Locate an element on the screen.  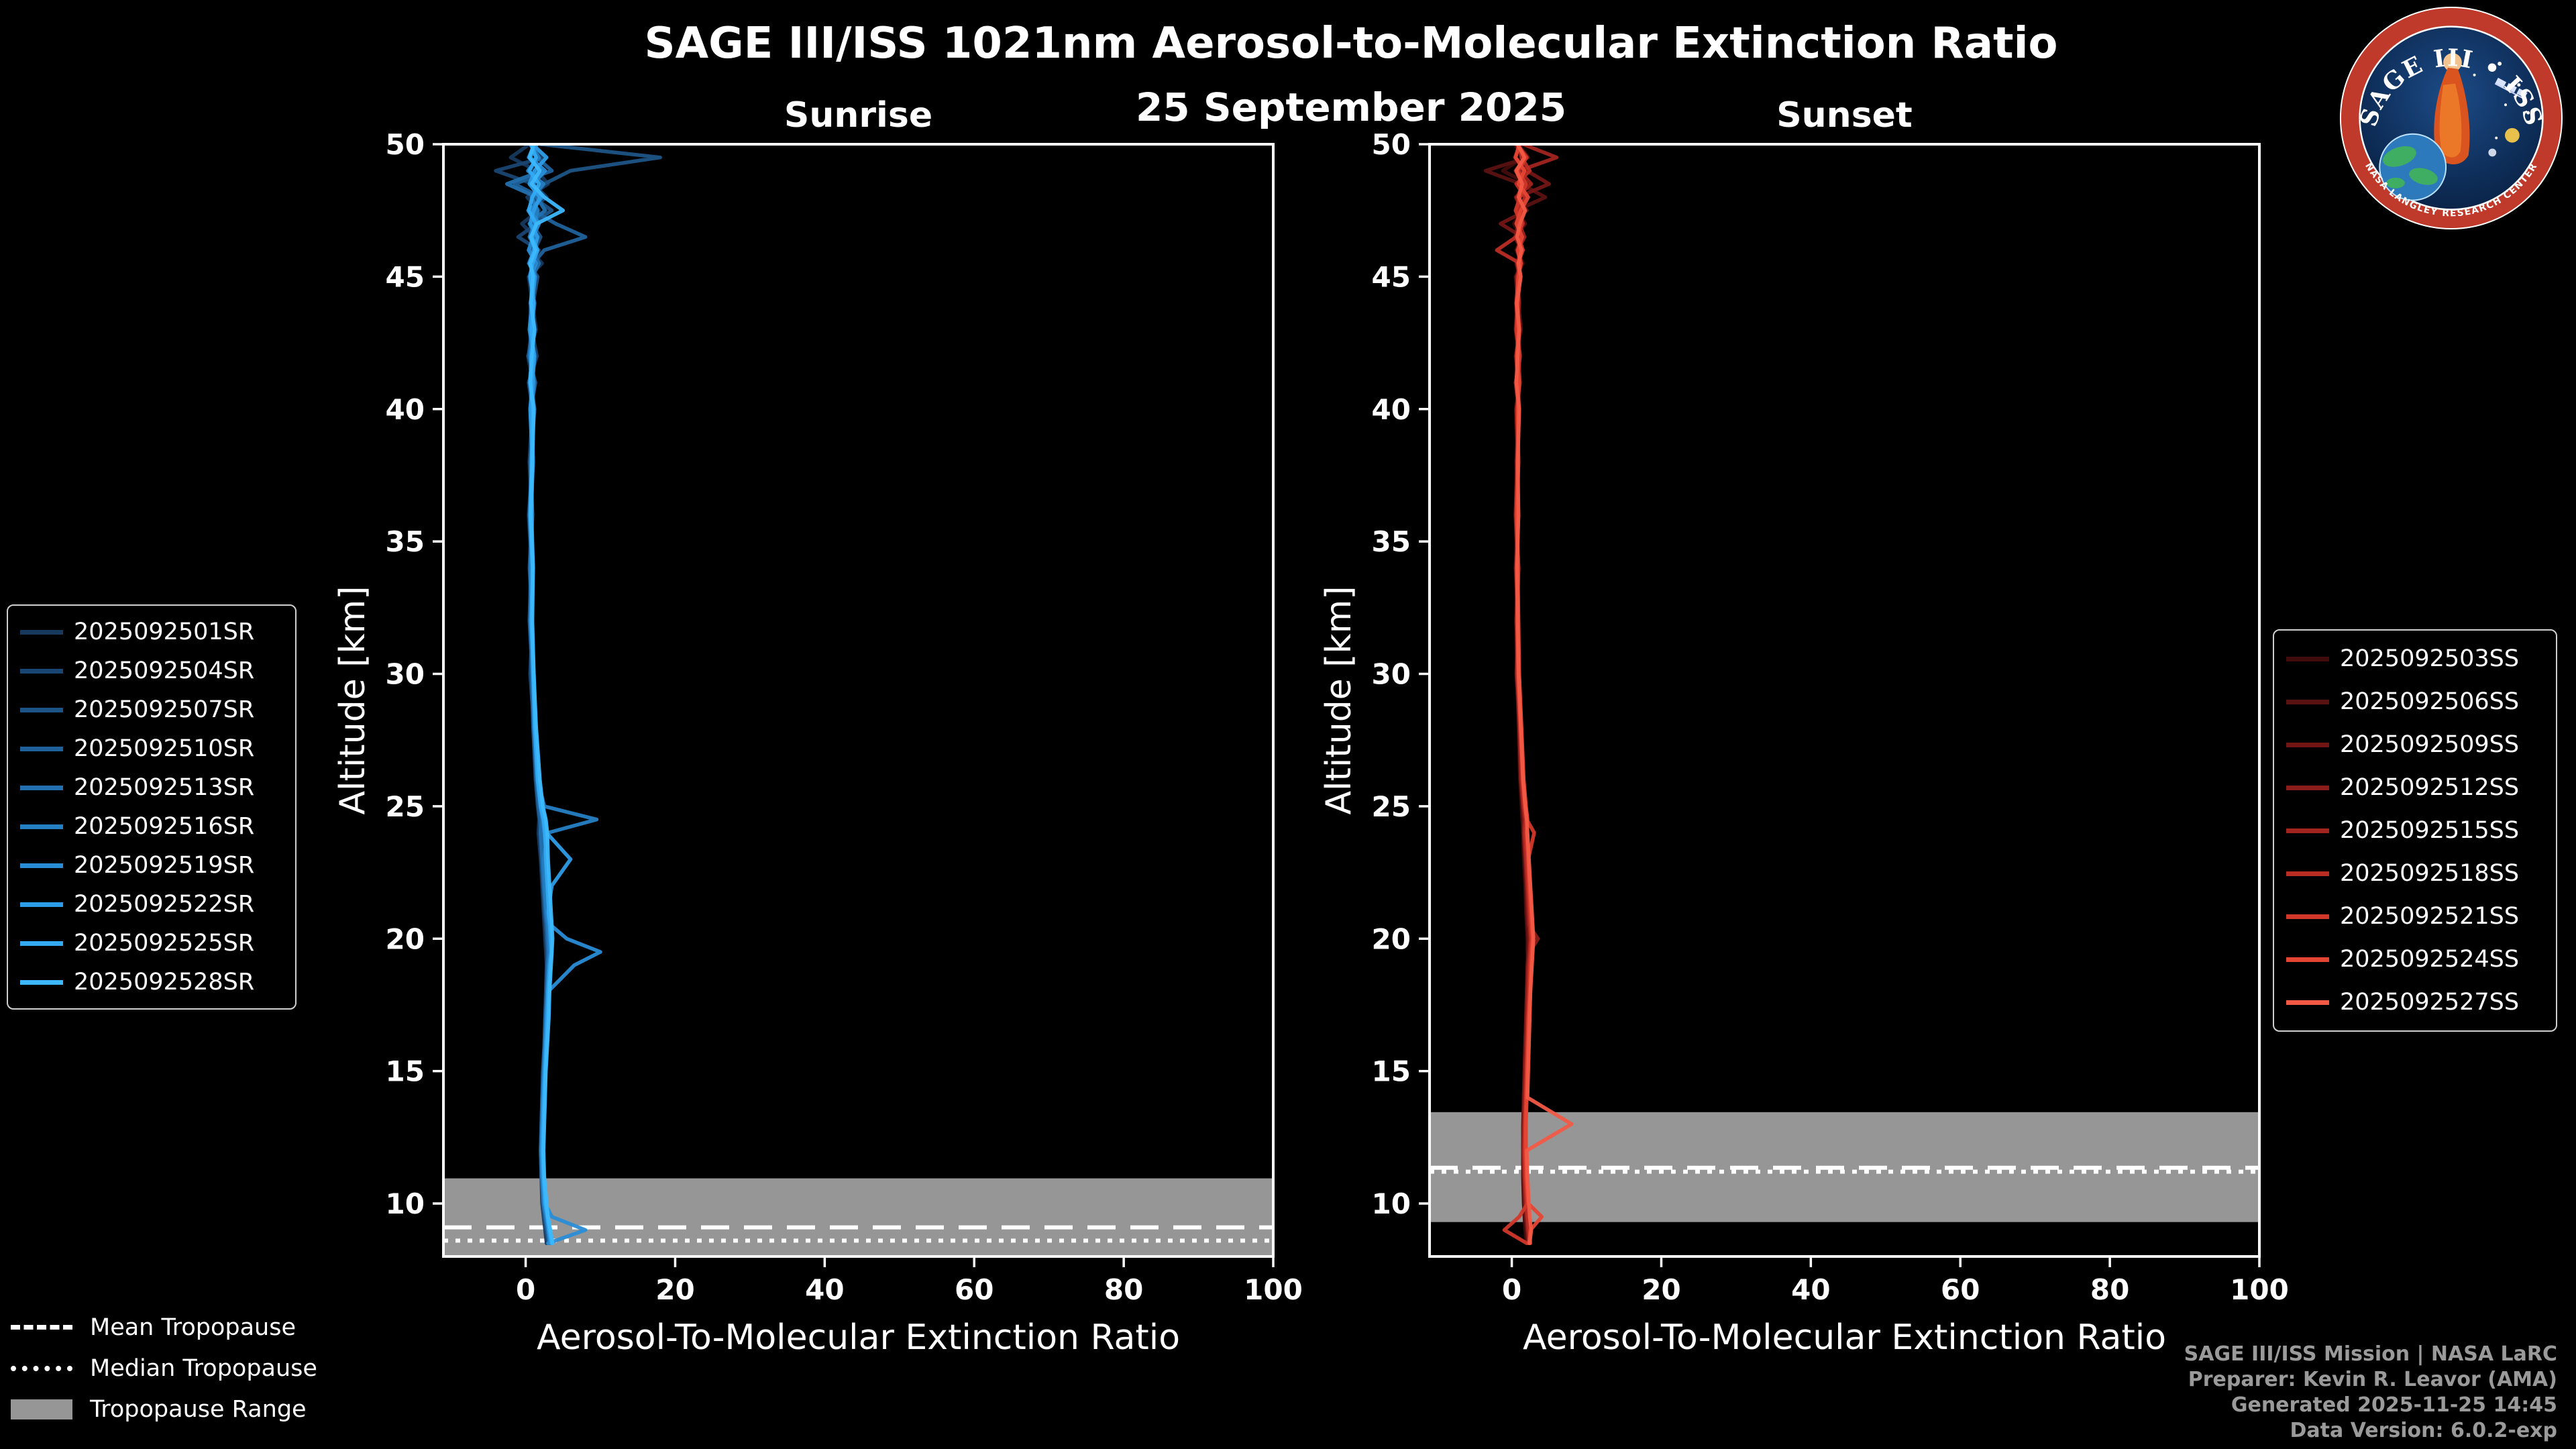
series-label: 2025092516SR is located at coordinates (164, 826).